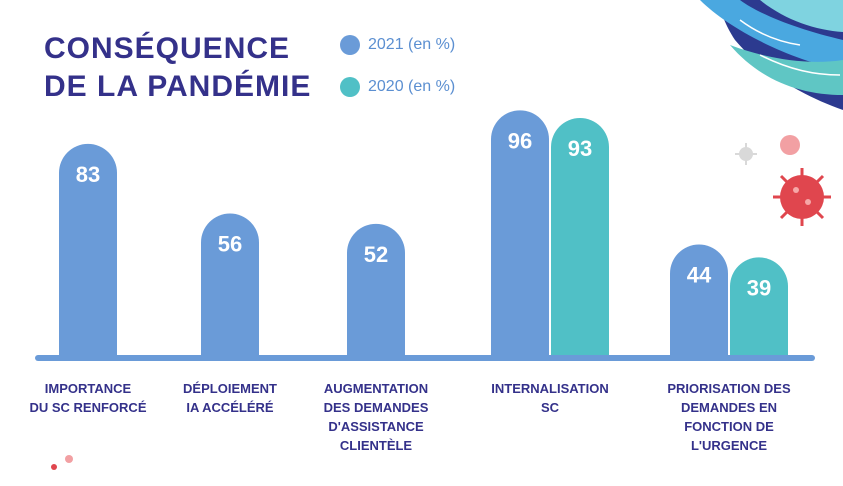 The width and height of the screenshot is (843, 486). Describe the element at coordinates (376, 426) in the screenshot. I see `category-label-2-line-2: D'ASSISTANCE` at that location.